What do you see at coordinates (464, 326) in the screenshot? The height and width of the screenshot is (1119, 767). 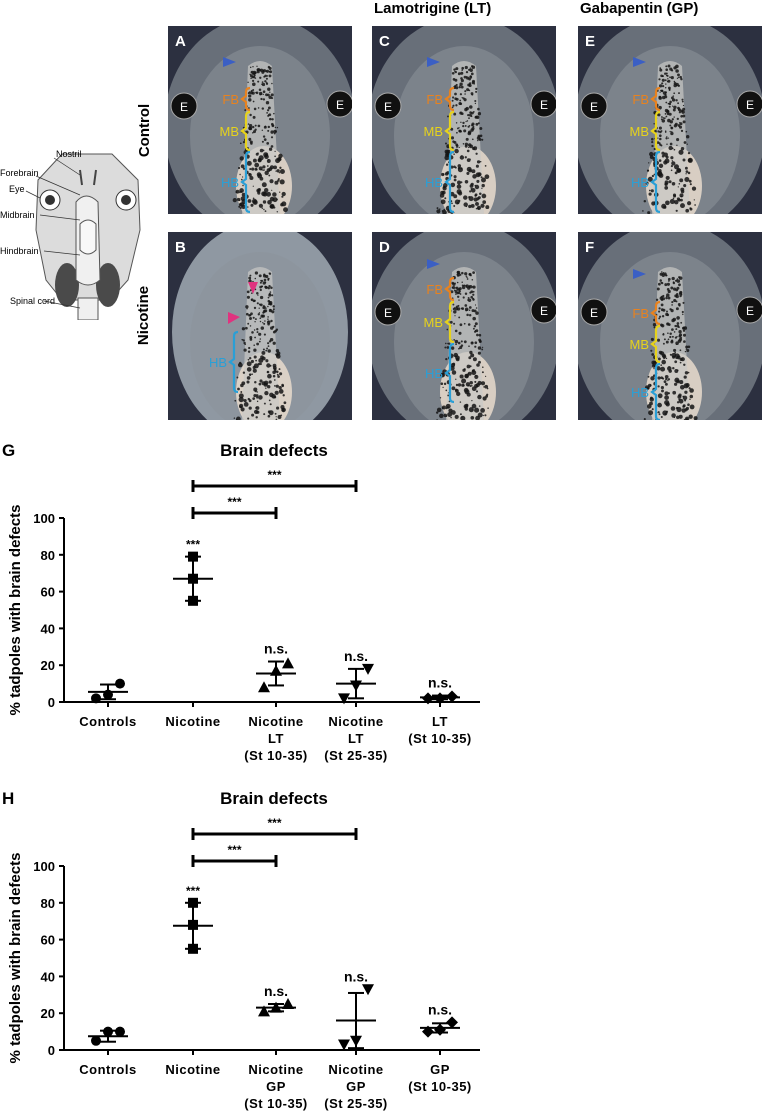 I see `photo-panel-d: E E D FB MB HB` at bounding box center [464, 326].